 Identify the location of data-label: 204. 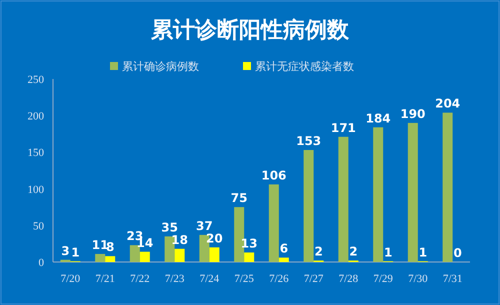
(447, 103).